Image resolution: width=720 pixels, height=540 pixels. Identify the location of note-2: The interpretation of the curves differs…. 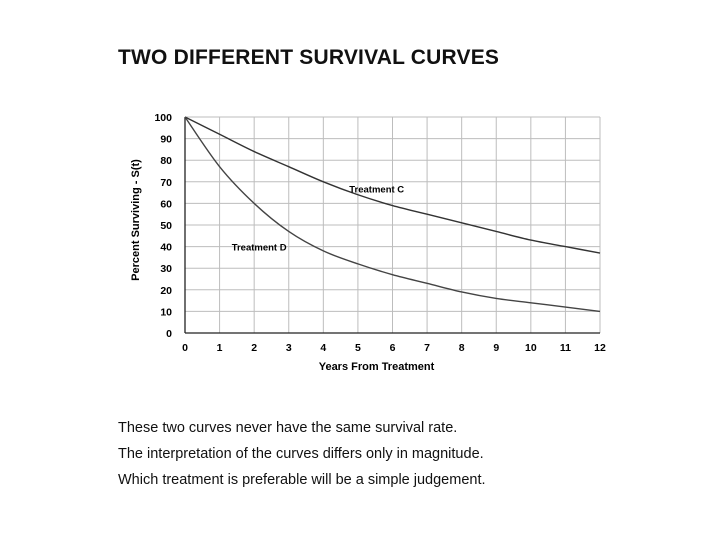
(301, 454).